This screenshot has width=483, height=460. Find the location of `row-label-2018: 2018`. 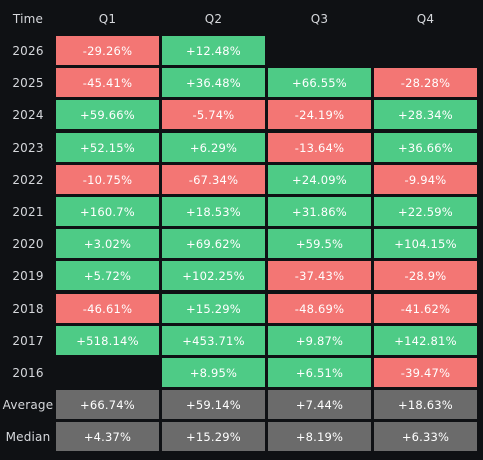

row-label-2018: 2018 is located at coordinates (28, 308).